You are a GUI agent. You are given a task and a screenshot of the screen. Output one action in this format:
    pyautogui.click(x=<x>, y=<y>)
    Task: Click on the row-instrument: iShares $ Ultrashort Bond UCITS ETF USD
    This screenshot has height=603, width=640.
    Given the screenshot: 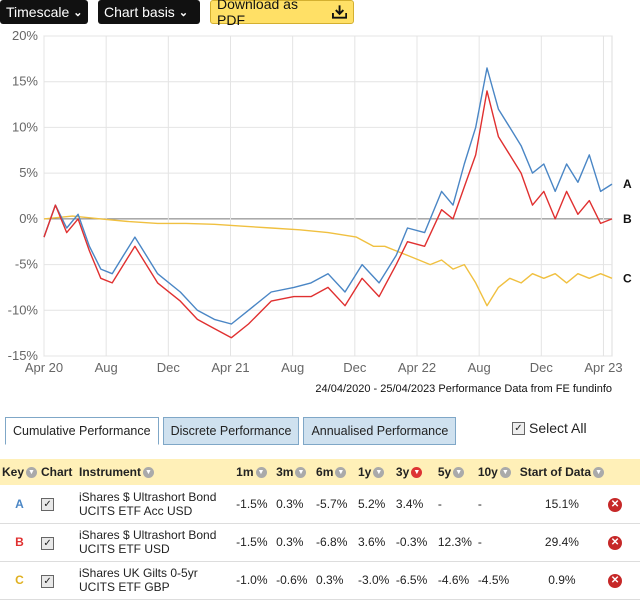 What is the action you would take?
    pyautogui.click(x=147, y=542)
    